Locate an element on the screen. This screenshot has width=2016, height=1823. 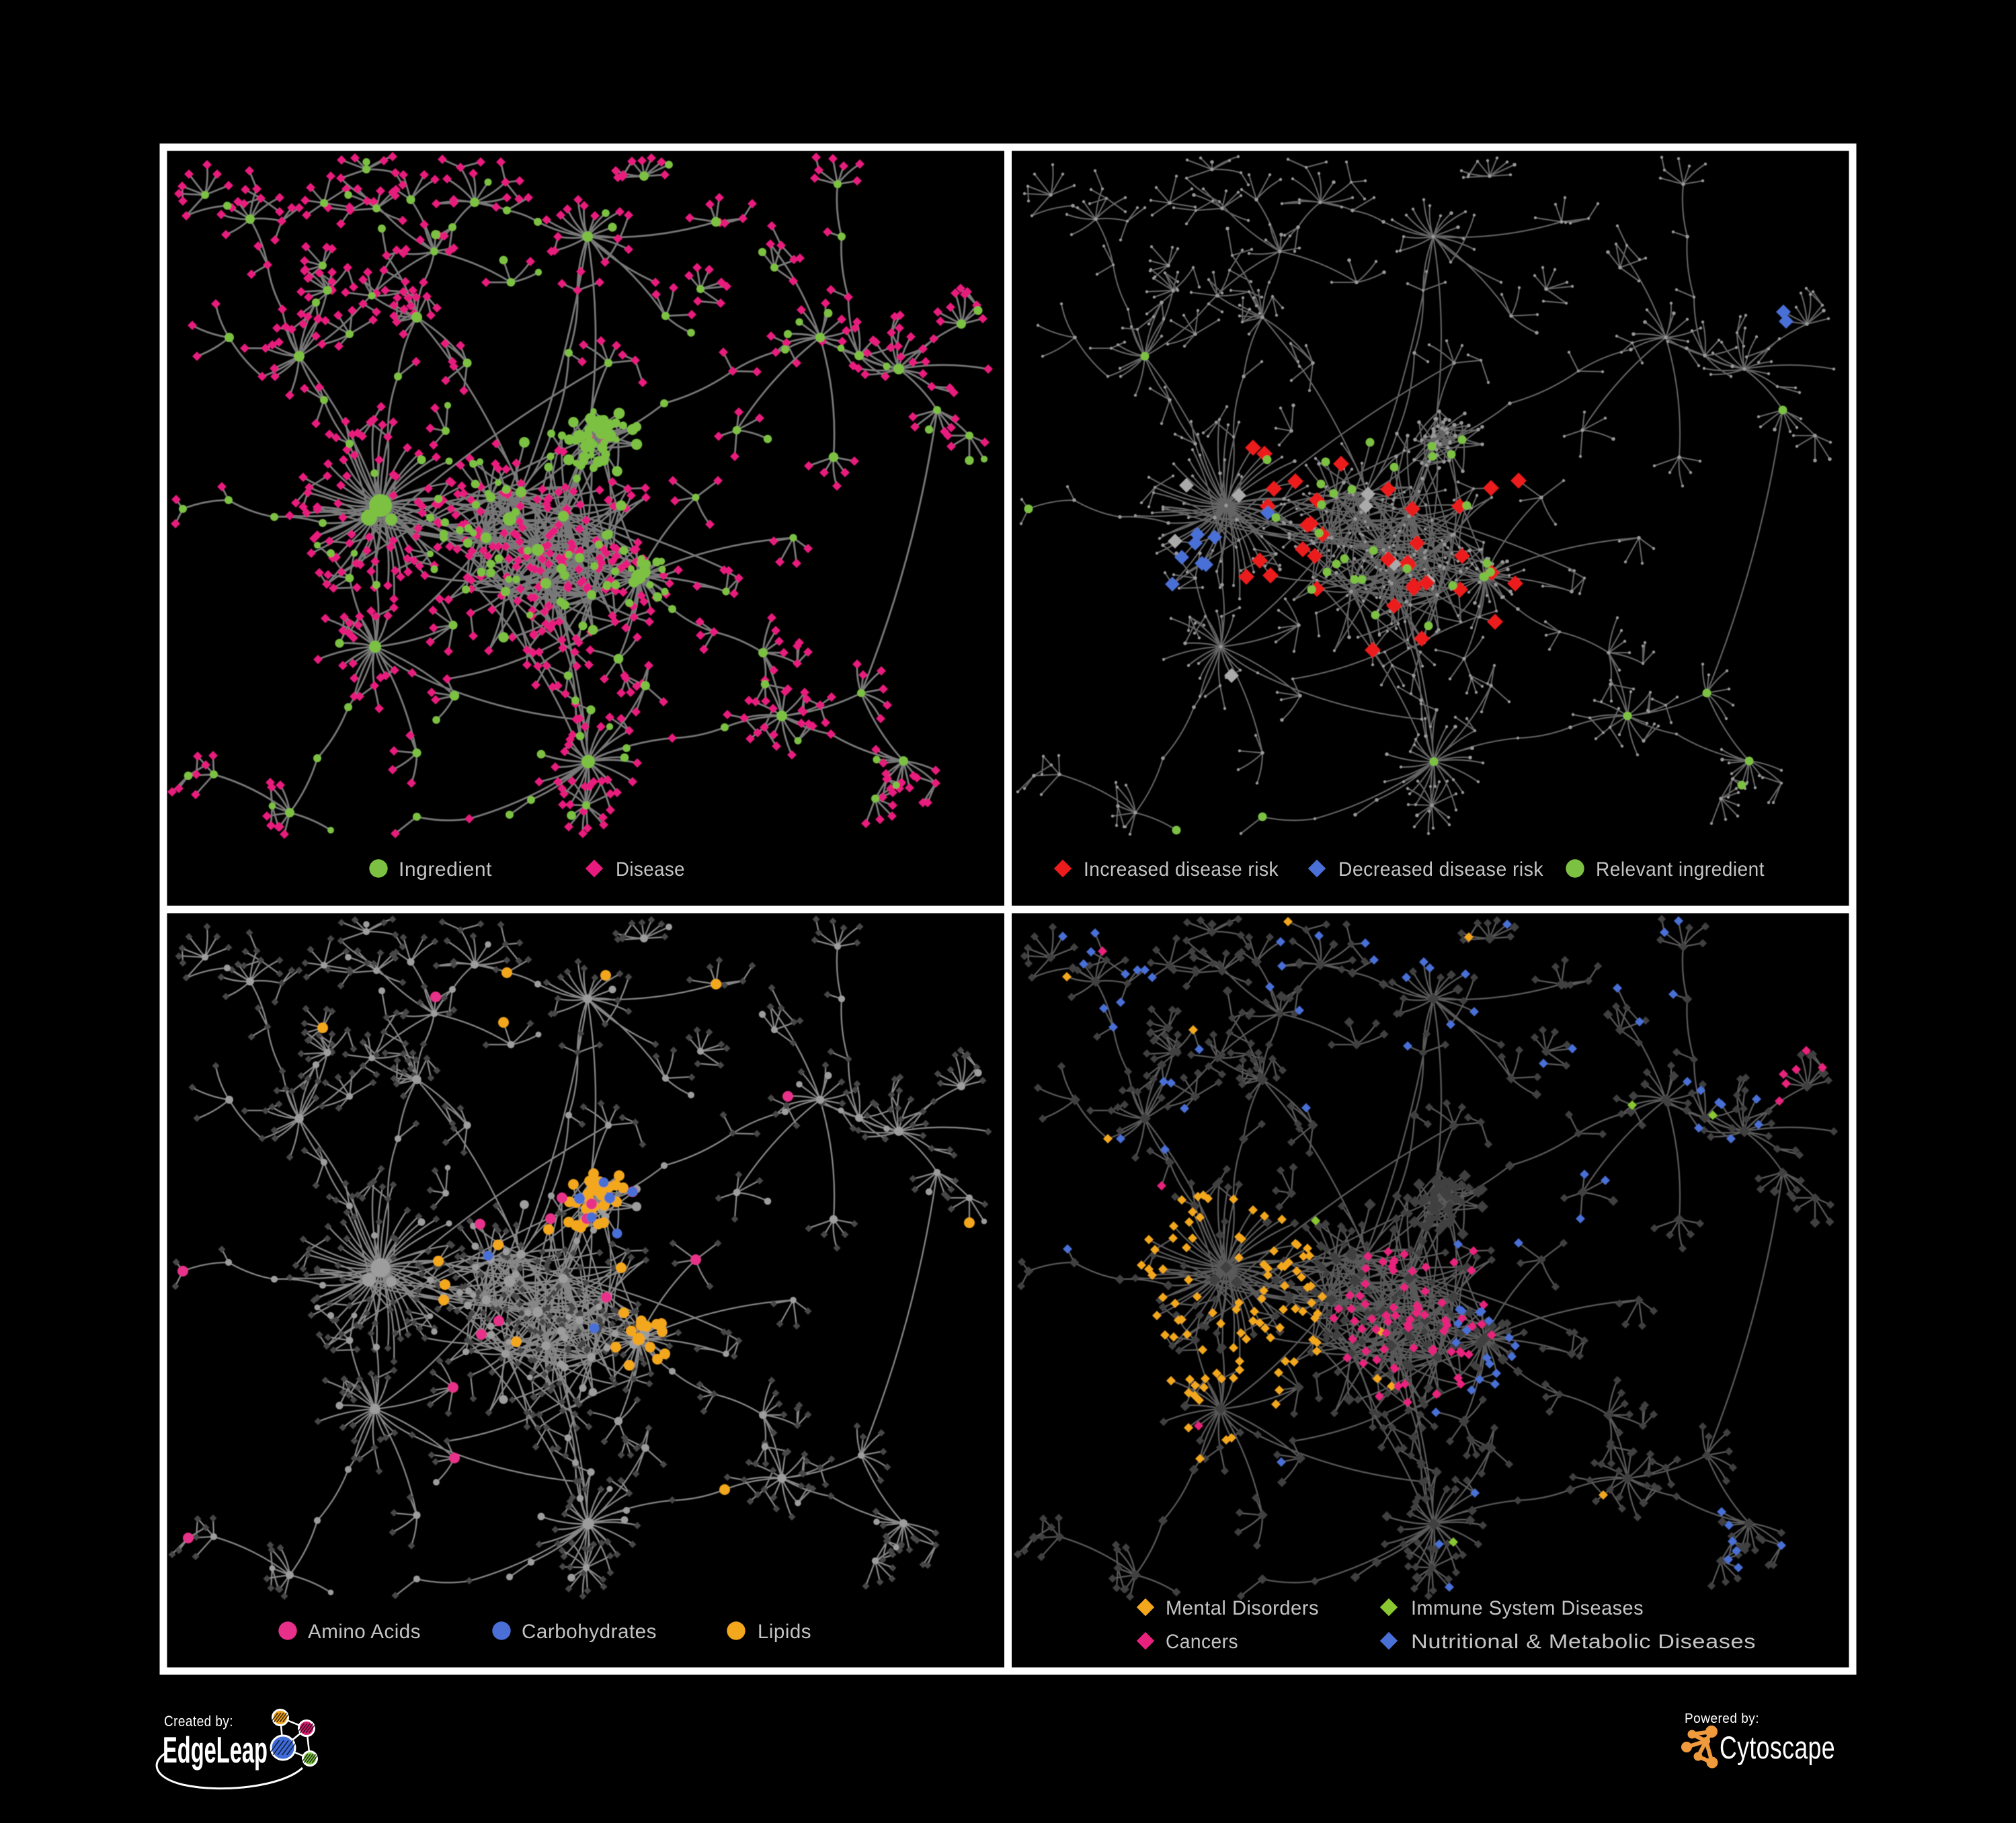
svg-text: Lipids is located at coordinates (784, 1632).